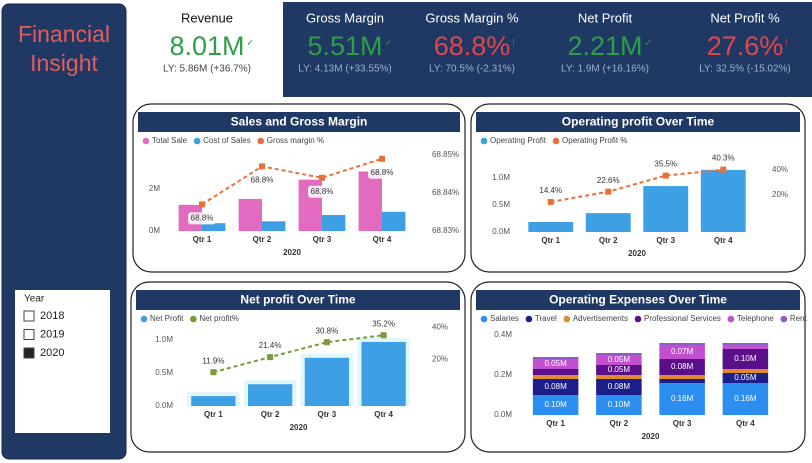 The image size is (812, 463). Describe the element at coordinates (227, 140) in the screenshot. I see `legend-label: Cost of Sales` at that location.